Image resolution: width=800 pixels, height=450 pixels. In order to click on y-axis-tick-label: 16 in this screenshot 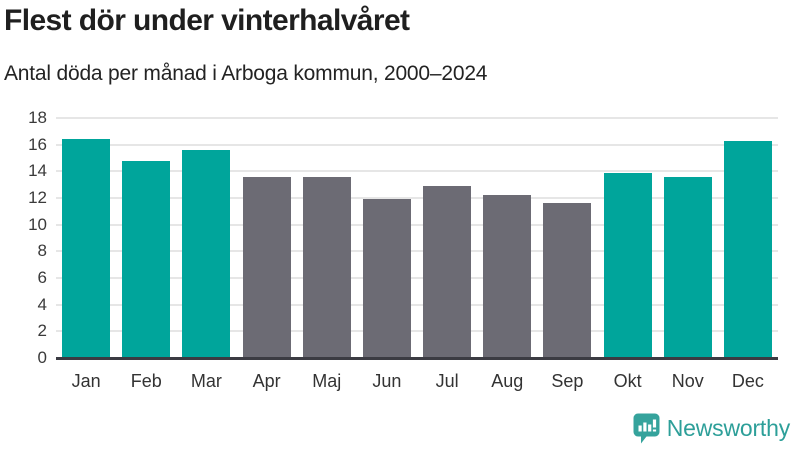, I will do `click(37, 144)`.